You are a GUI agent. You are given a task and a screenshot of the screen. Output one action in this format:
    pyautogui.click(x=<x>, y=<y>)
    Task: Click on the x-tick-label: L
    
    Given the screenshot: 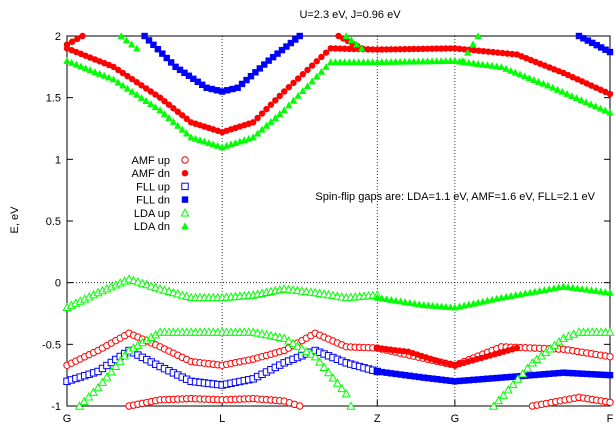 What is the action you would take?
    pyautogui.click(x=222, y=419)
    